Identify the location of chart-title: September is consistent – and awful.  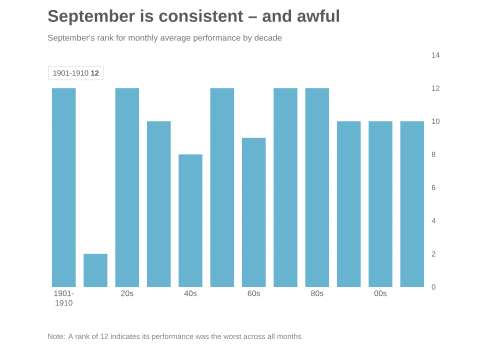
(194, 18).